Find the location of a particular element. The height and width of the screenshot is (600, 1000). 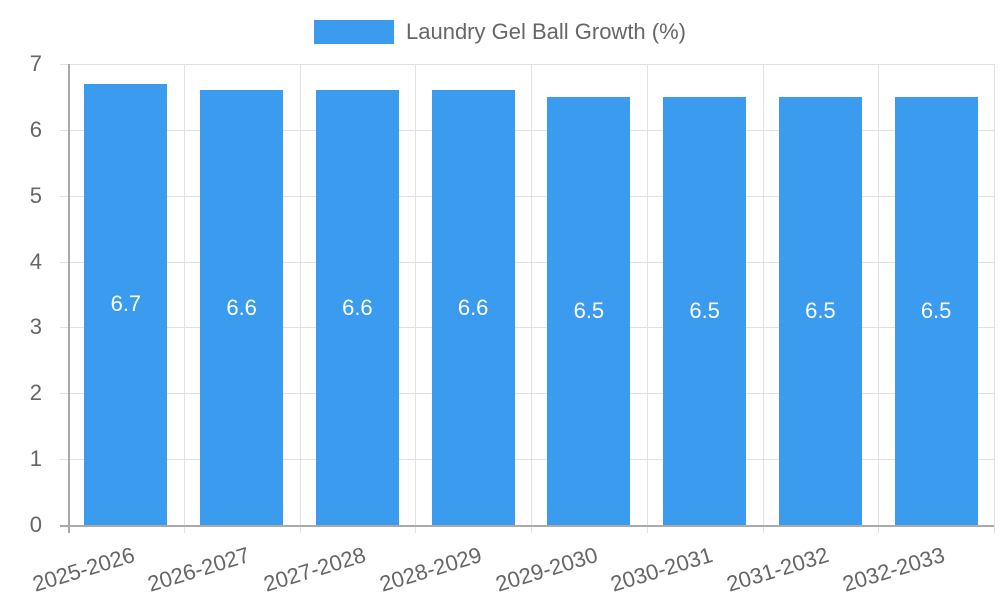

legend-swatch is located at coordinates (354, 32).